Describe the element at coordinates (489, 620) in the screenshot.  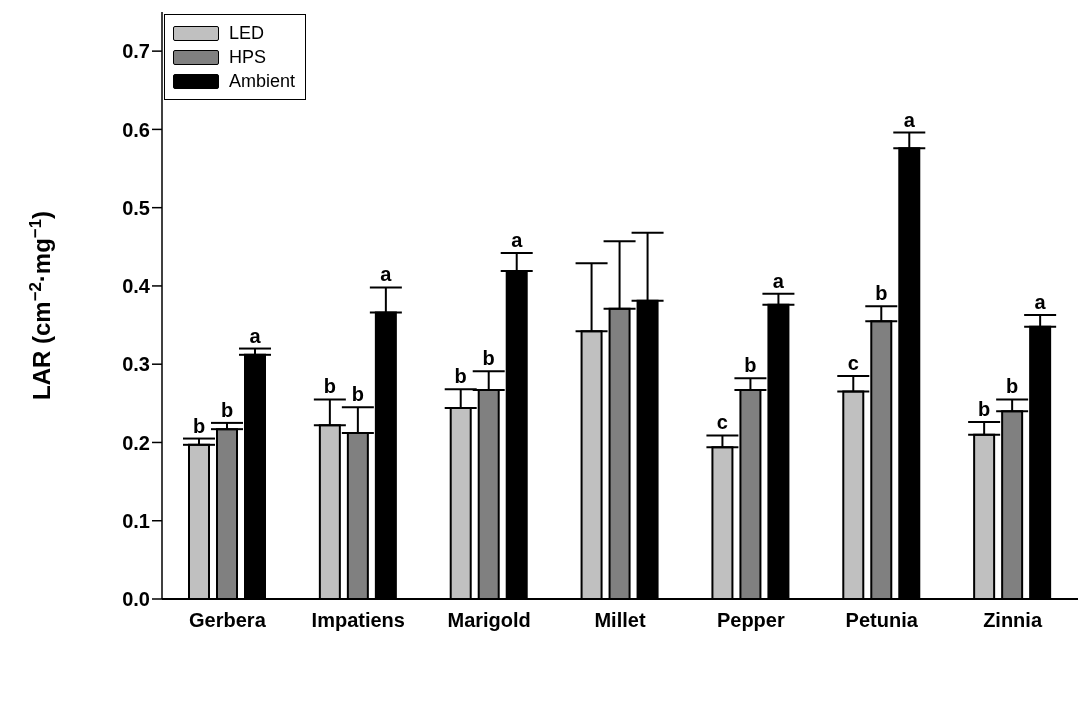
I see `x-tick-label: Marigold` at that location.